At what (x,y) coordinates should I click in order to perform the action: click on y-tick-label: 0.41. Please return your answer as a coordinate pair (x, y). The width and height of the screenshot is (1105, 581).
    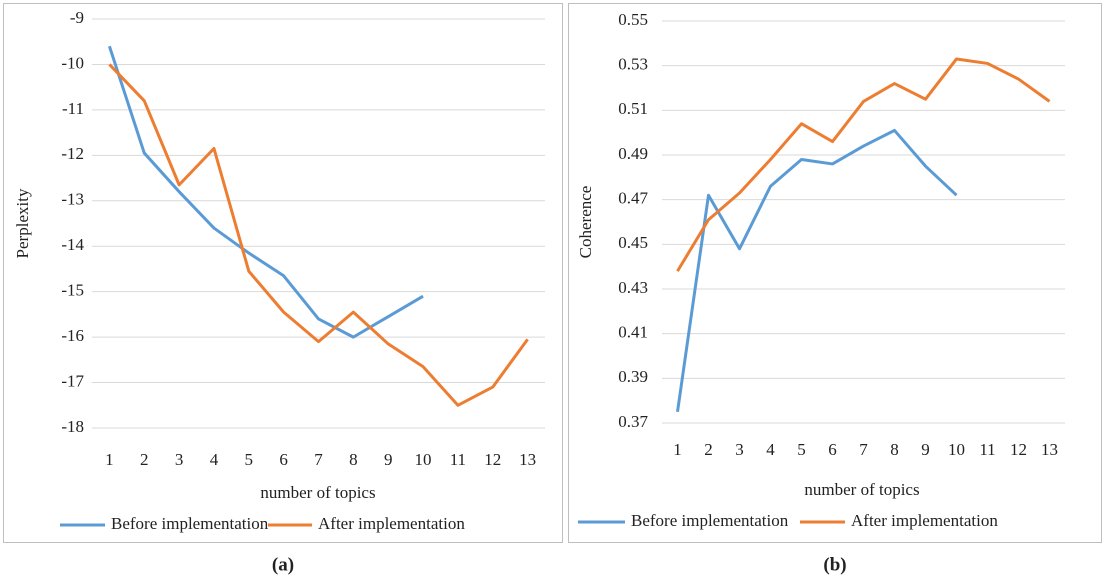
    Looking at the image, I should click on (633, 332).